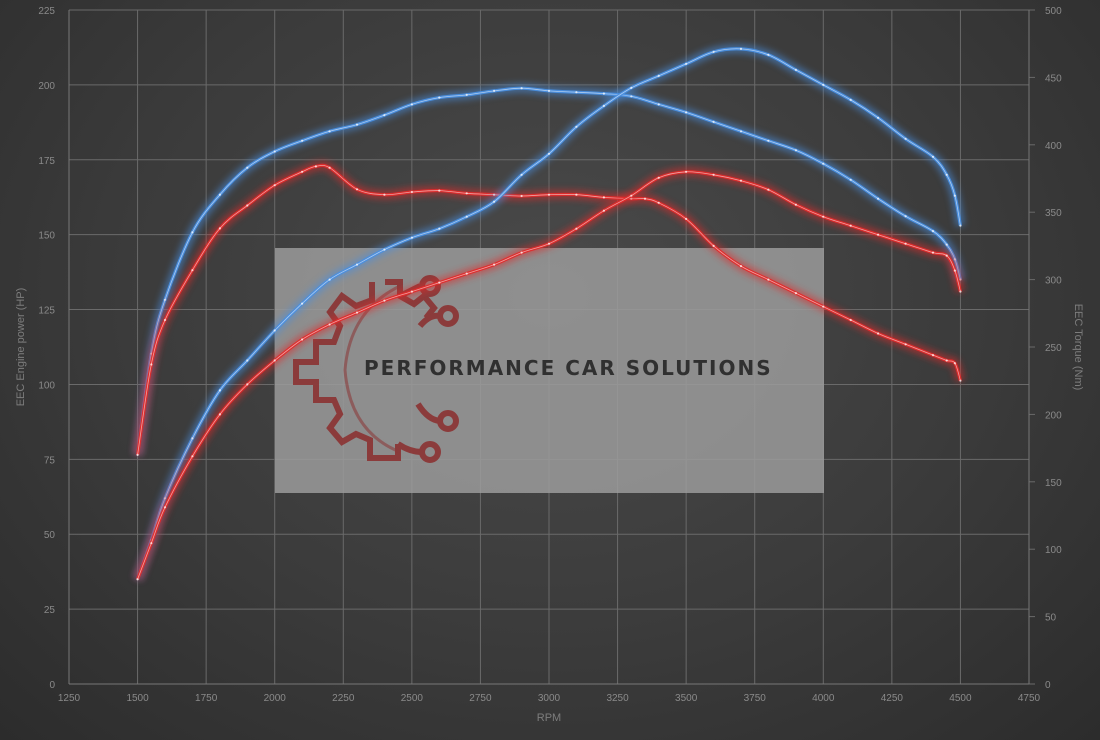  What do you see at coordinates (69, 698) in the screenshot?
I see `x-tick-label: 1250` at bounding box center [69, 698].